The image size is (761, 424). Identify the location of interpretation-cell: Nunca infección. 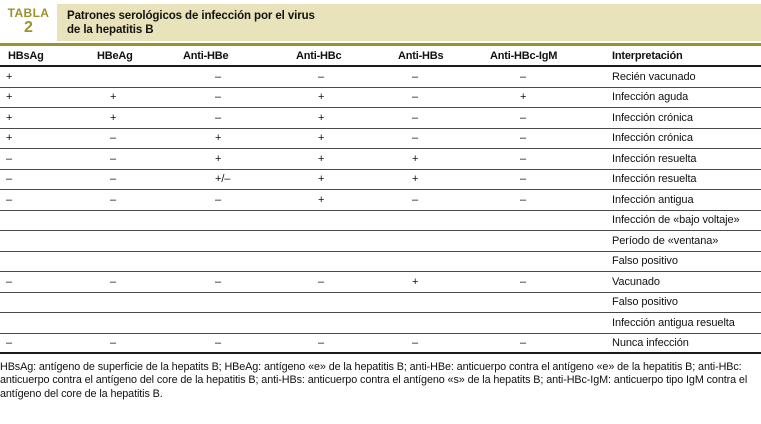
(650, 342).